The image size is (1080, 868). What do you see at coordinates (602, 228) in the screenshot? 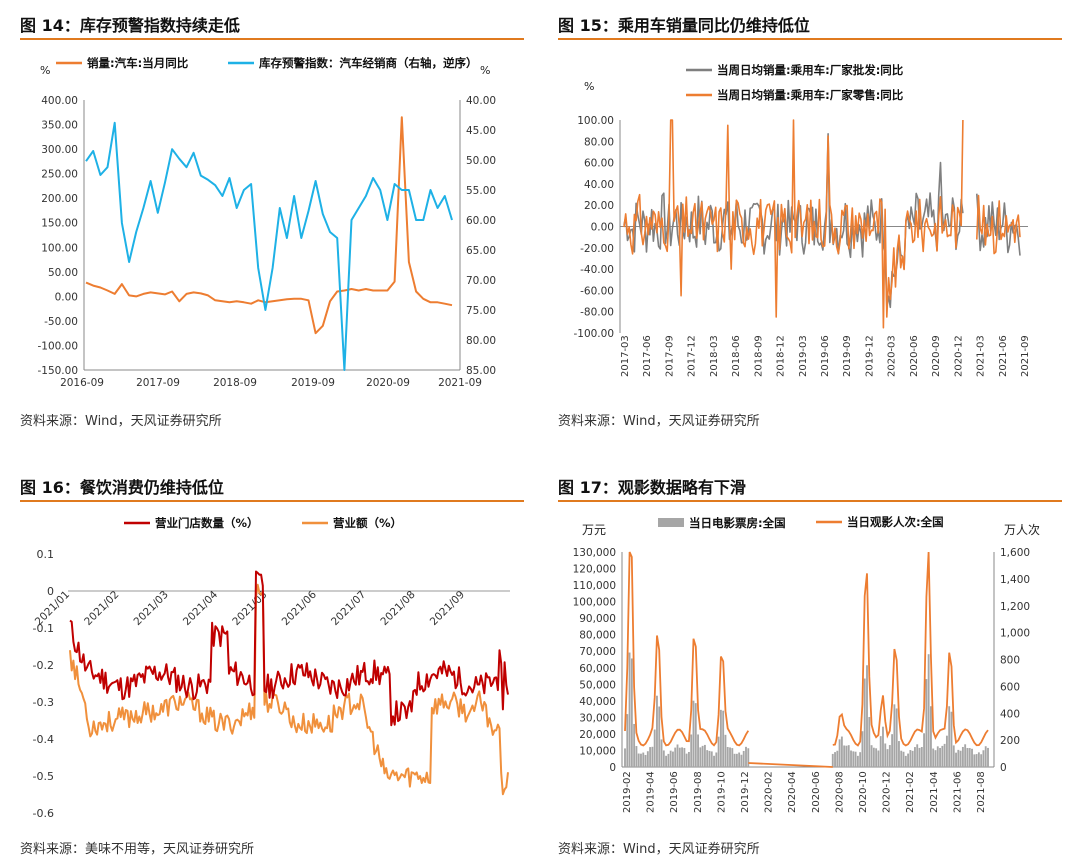
I see `y-tick: 0.00` at bounding box center [602, 228].